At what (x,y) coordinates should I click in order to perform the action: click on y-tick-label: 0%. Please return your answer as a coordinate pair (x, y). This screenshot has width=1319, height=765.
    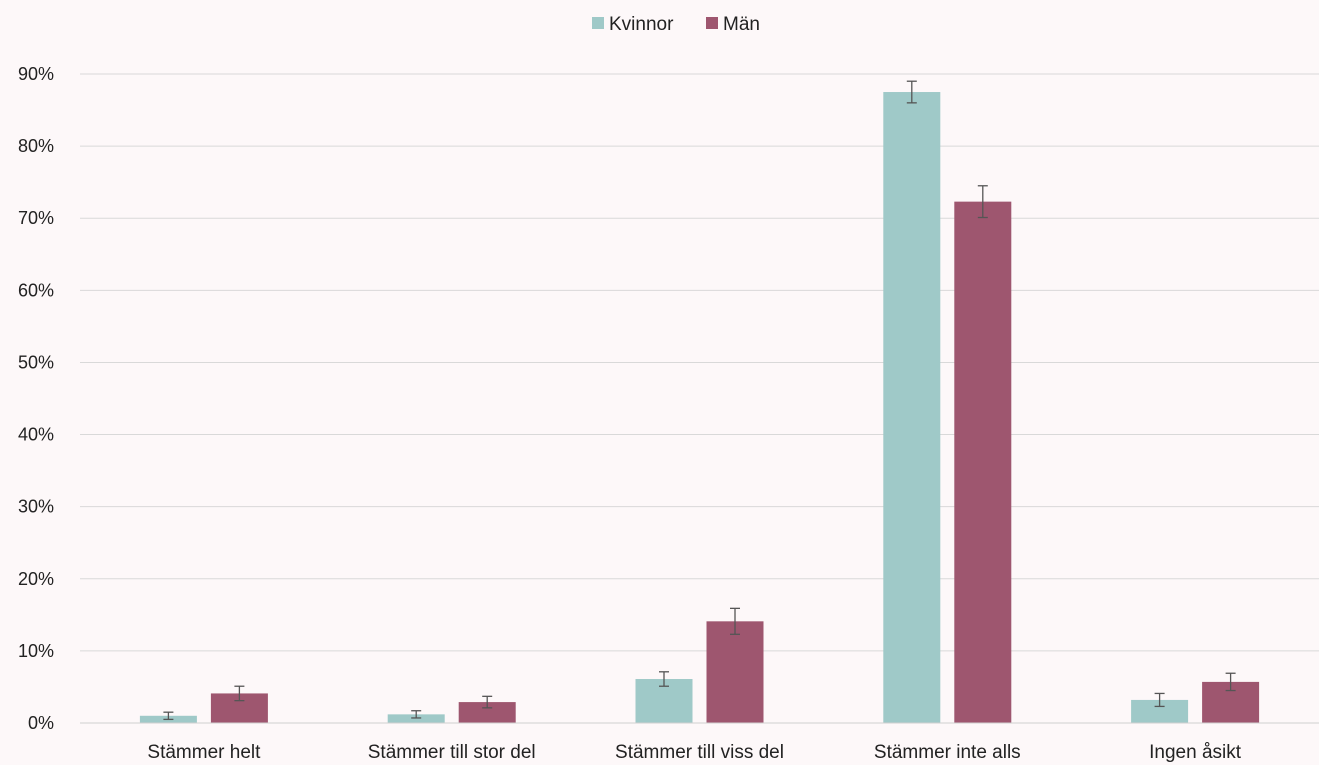
    Looking at the image, I should click on (41, 723).